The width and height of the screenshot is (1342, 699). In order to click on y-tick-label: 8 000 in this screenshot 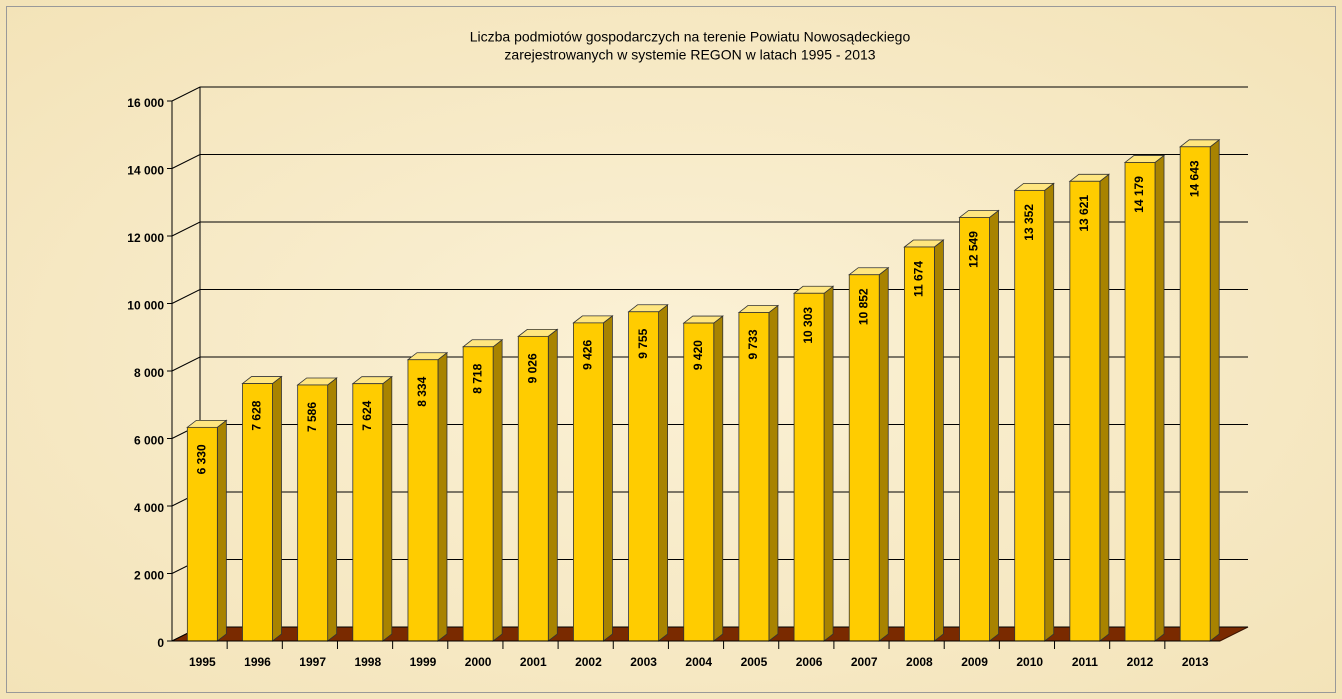, I will do `click(149, 373)`.